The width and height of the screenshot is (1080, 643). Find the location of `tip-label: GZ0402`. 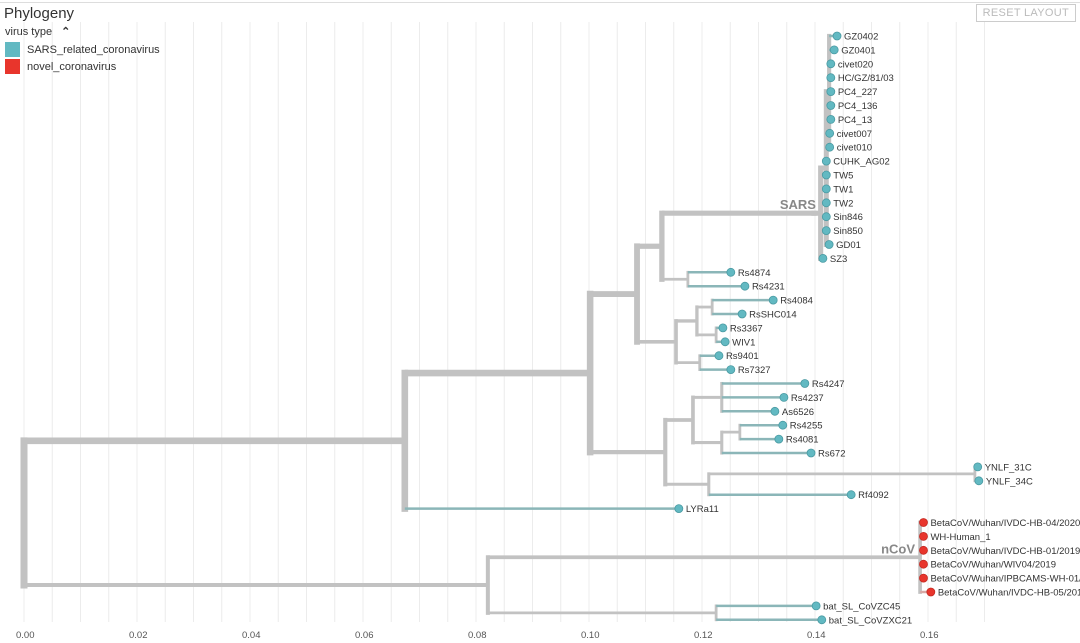

tip-label: GZ0402 is located at coordinates (861, 37).